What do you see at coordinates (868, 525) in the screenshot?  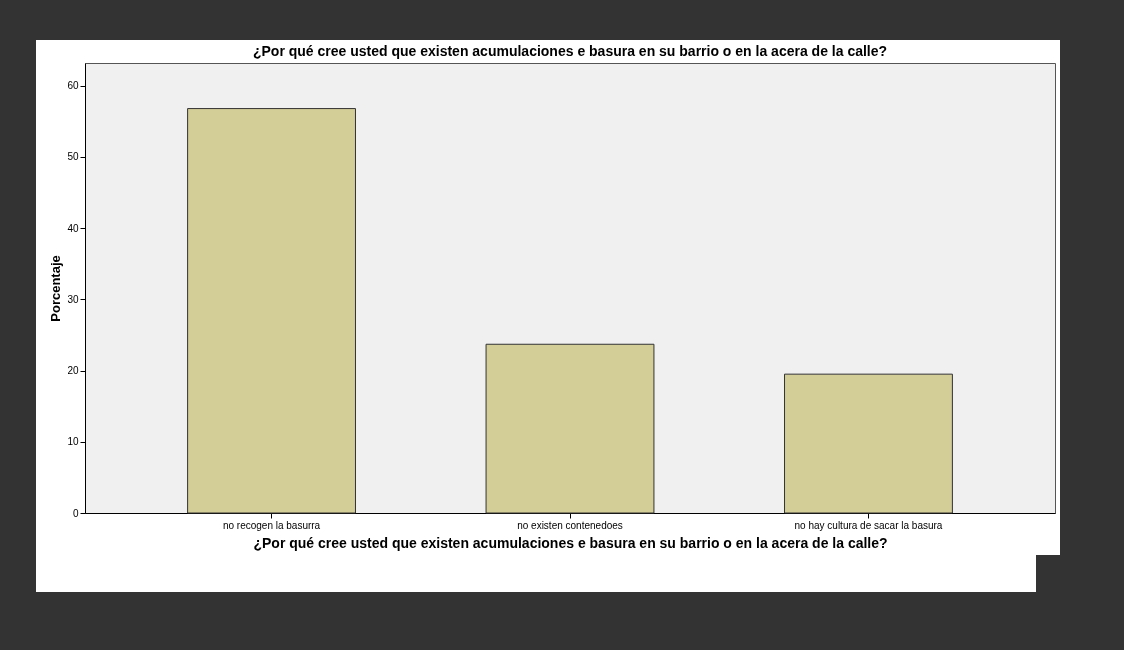 I see `x-tick-label: no hay cultura de sacar la basura` at bounding box center [868, 525].